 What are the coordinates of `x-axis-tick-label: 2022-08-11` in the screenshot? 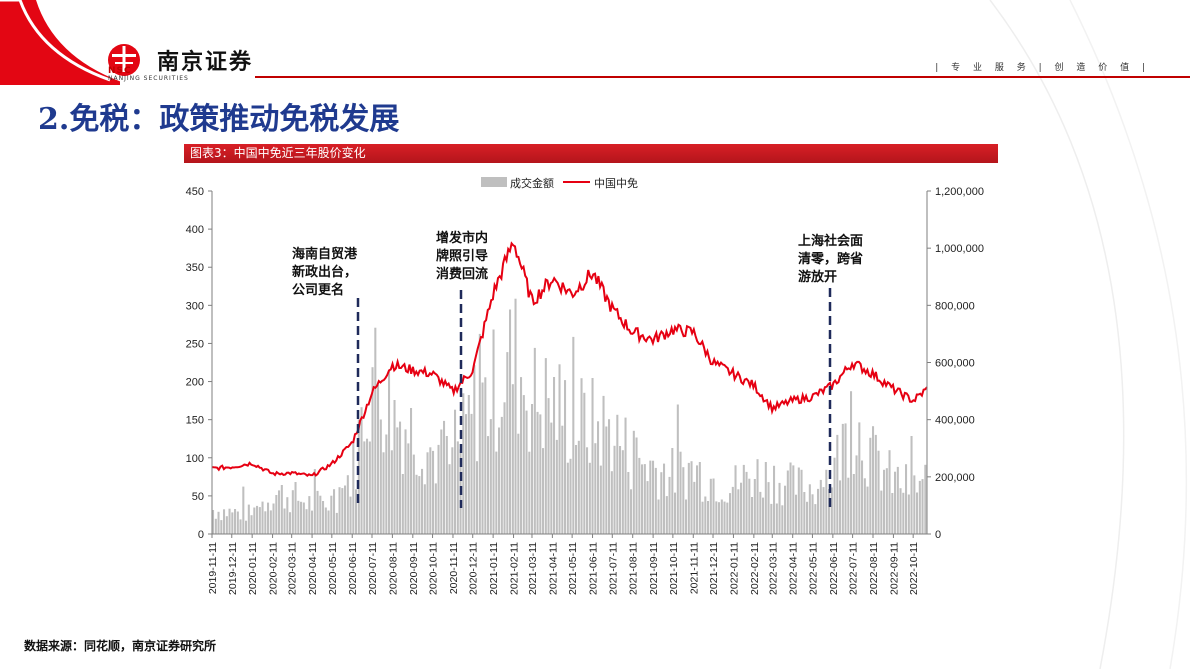 It's located at (874, 568).